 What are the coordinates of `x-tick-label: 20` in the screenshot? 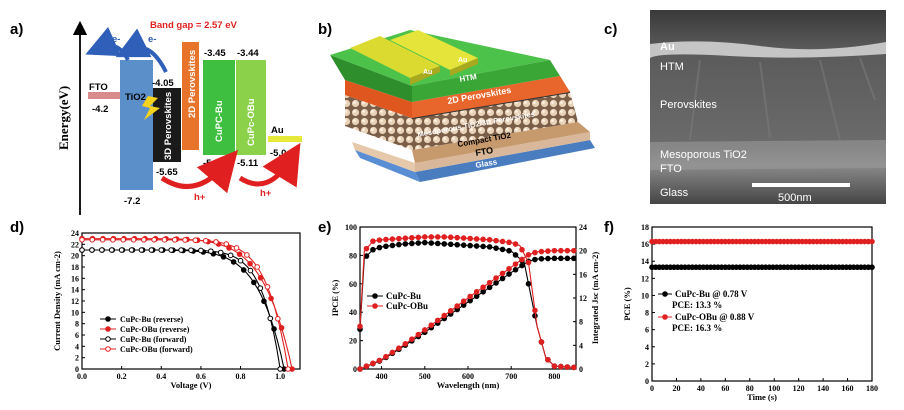 It's located at (676, 388).